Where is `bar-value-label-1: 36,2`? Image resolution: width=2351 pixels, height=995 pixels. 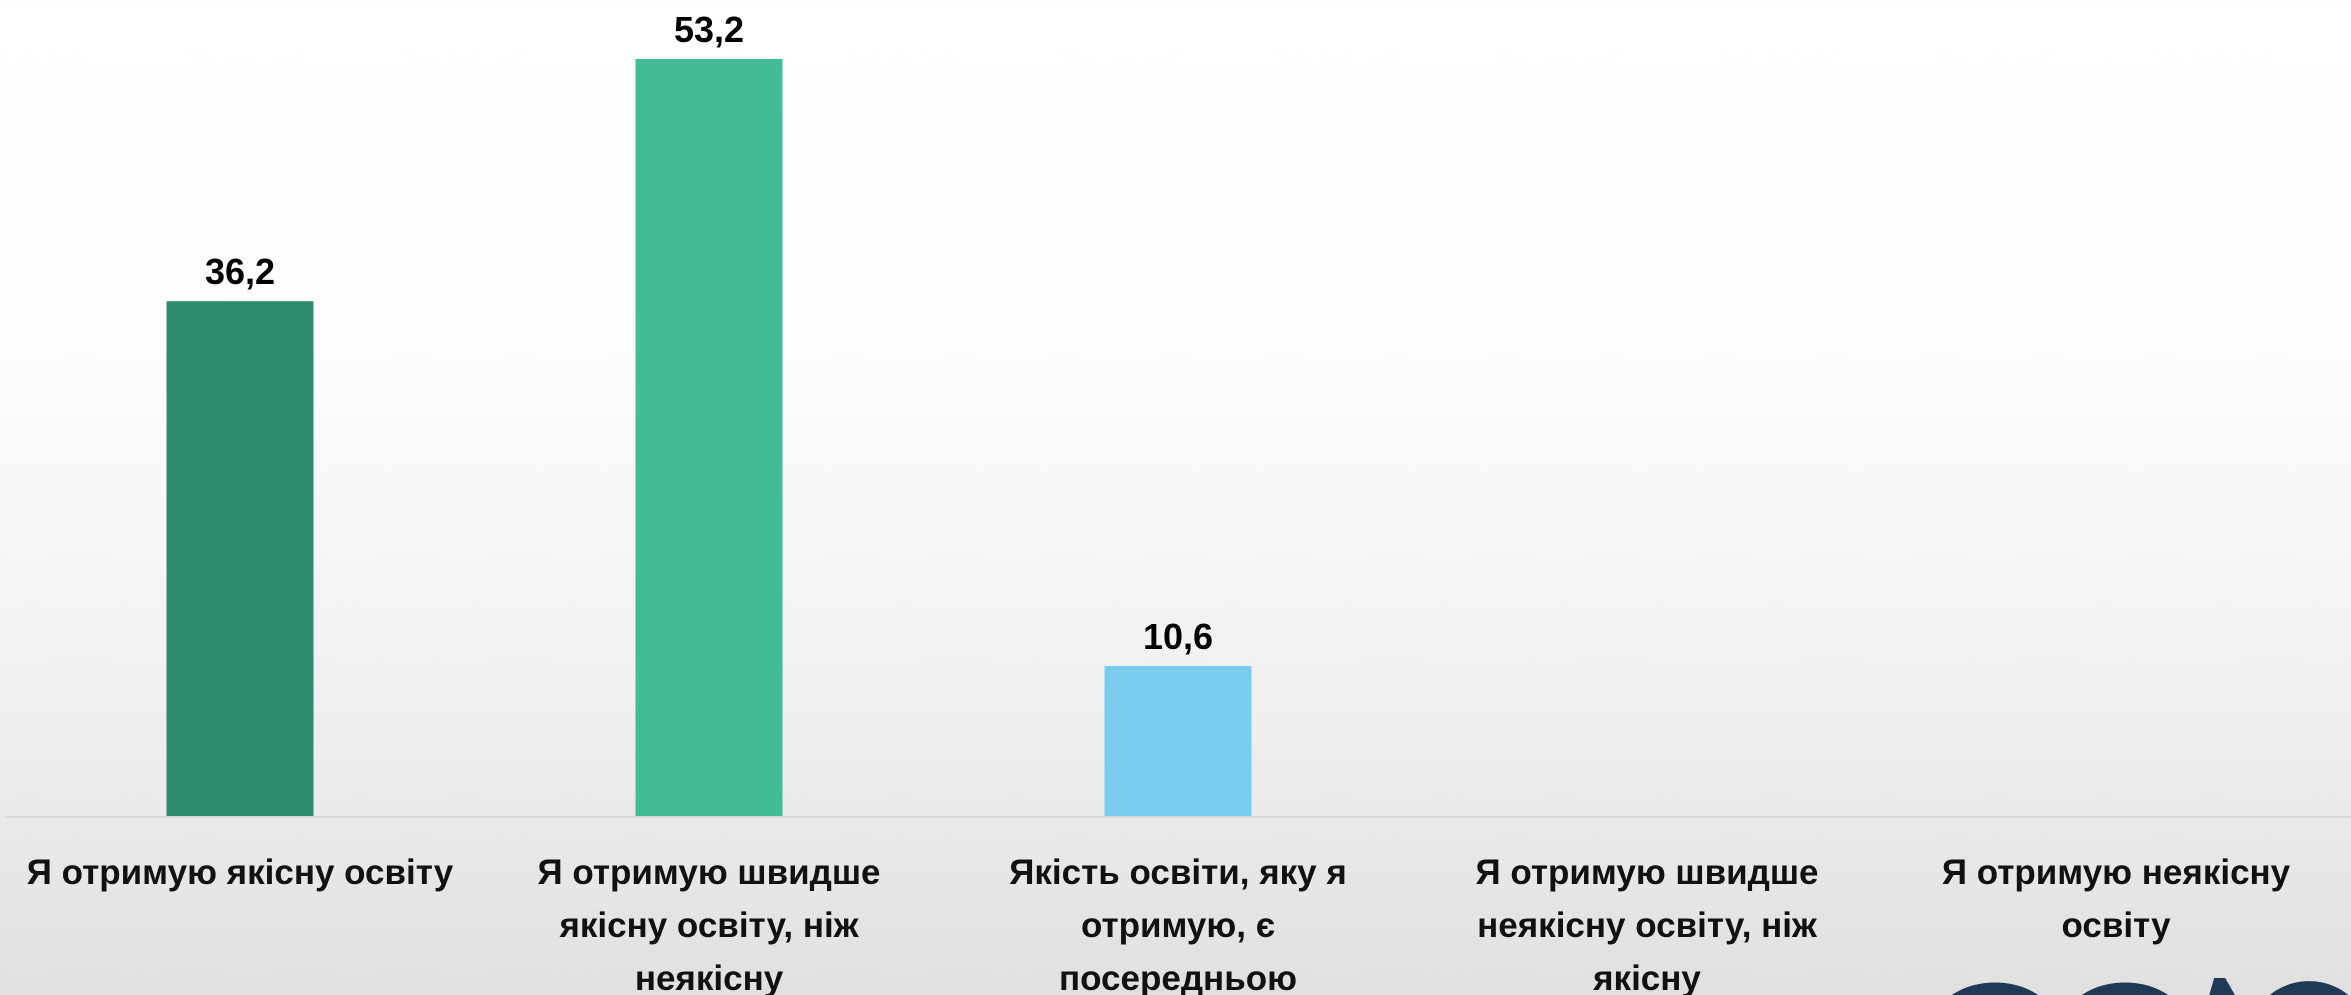
bar-value-label-1: 36,2 is located at coordinates (240, 271).